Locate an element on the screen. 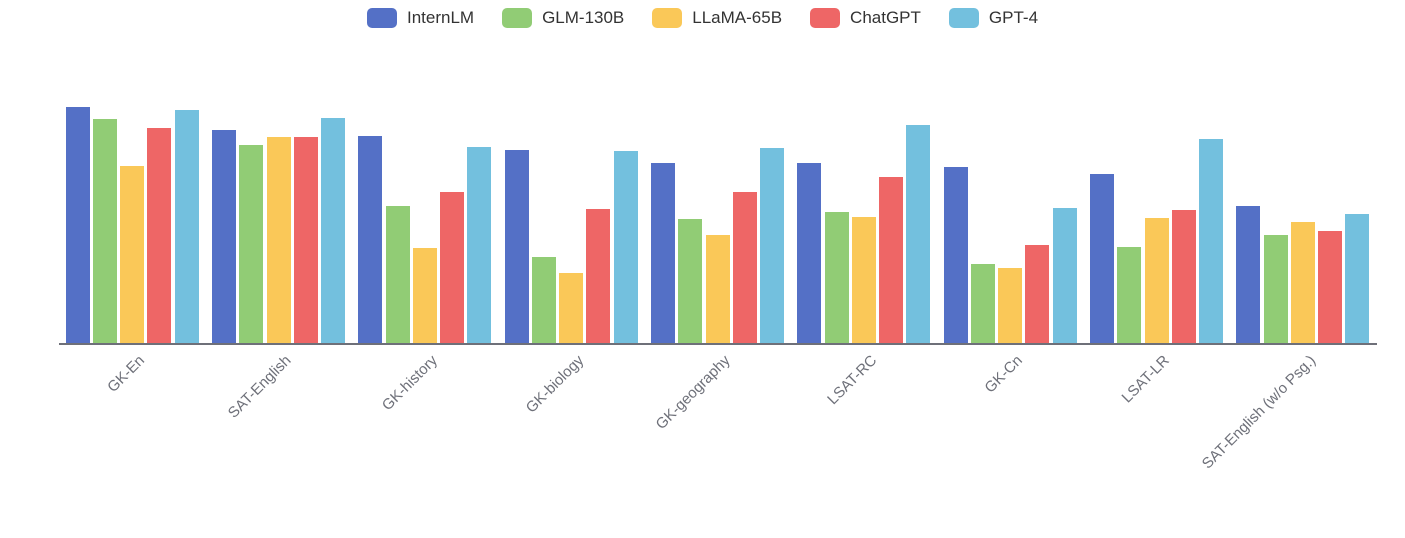  x-axis-line is located at coordinates (718, 344).